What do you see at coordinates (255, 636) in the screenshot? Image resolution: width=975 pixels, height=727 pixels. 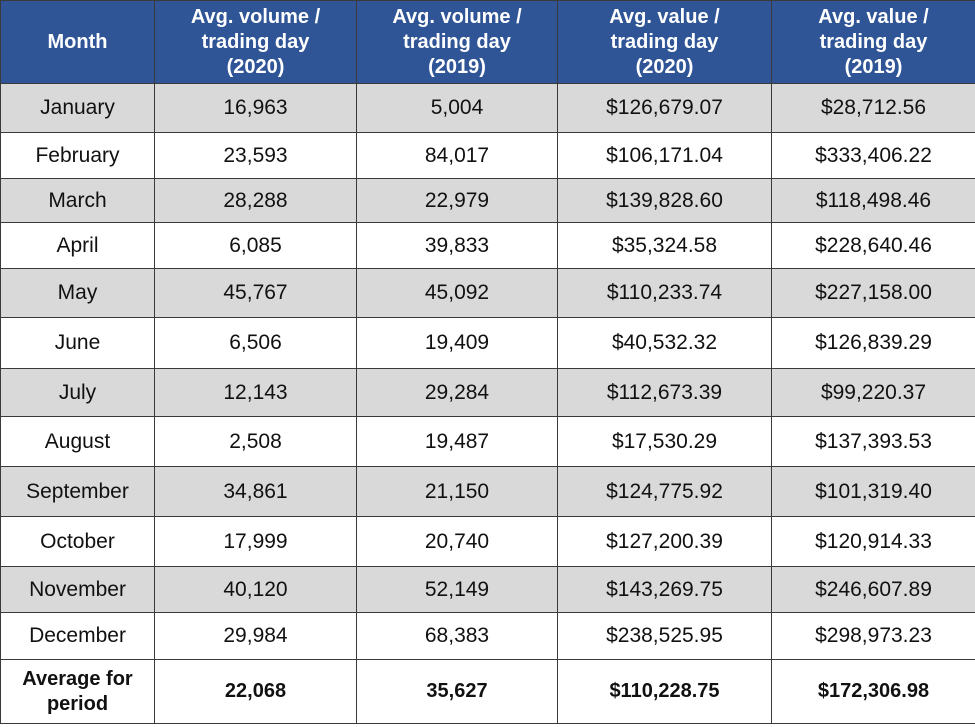 I see `value-cell: 29,984` at bounding box center [255, 636].